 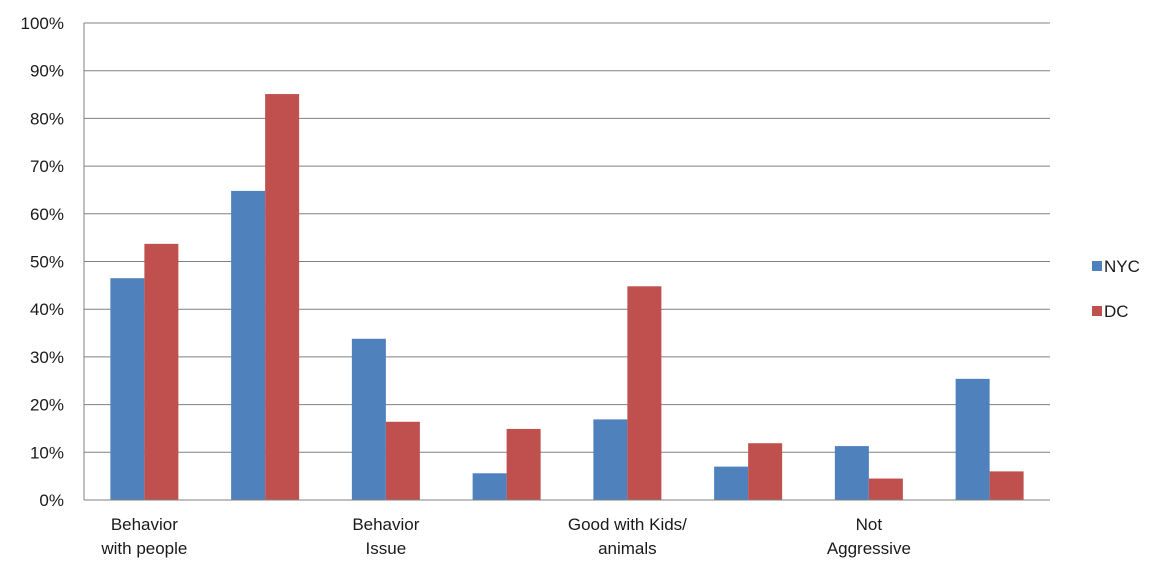 What do you see at coordinates (51, 500) in the screenshot?
I see `y-tick-label: 0%` at bounding box center [51, 500].